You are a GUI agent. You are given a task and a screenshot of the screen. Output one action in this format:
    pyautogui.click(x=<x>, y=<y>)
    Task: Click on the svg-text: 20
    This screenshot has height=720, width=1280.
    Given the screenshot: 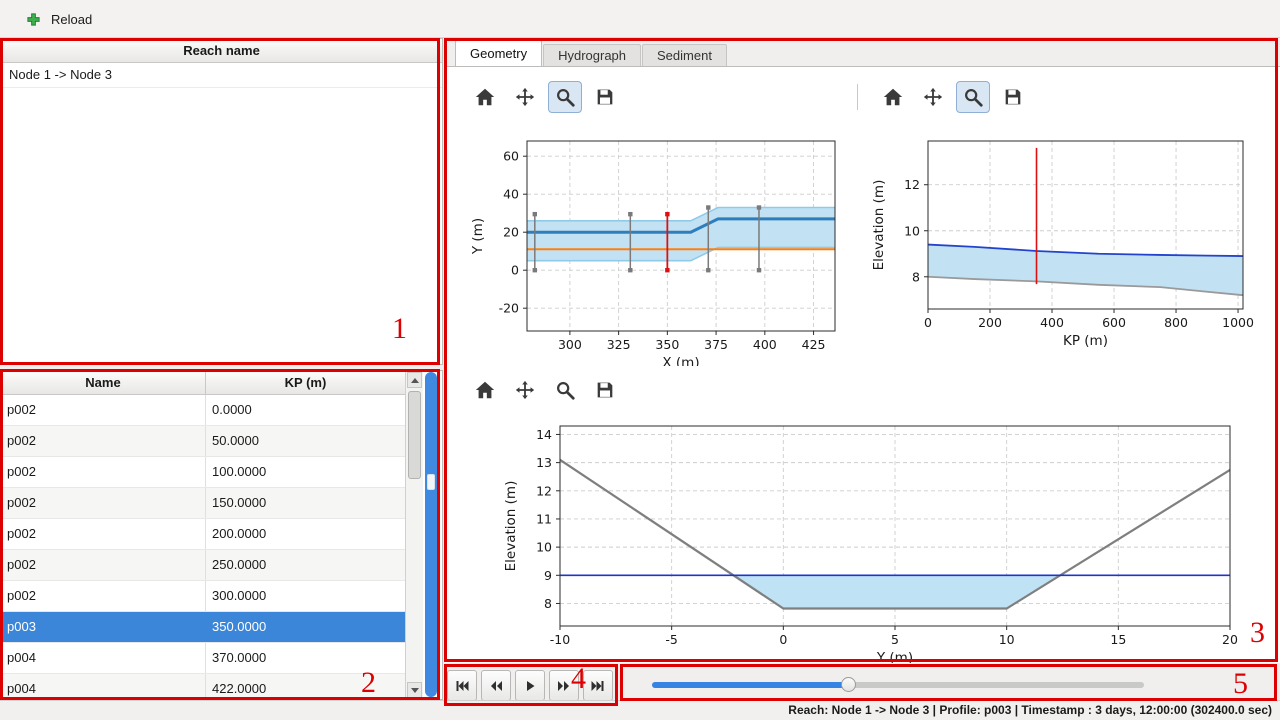 What is the action you would take?
    pyautogui.click(x=511, y=232)
    